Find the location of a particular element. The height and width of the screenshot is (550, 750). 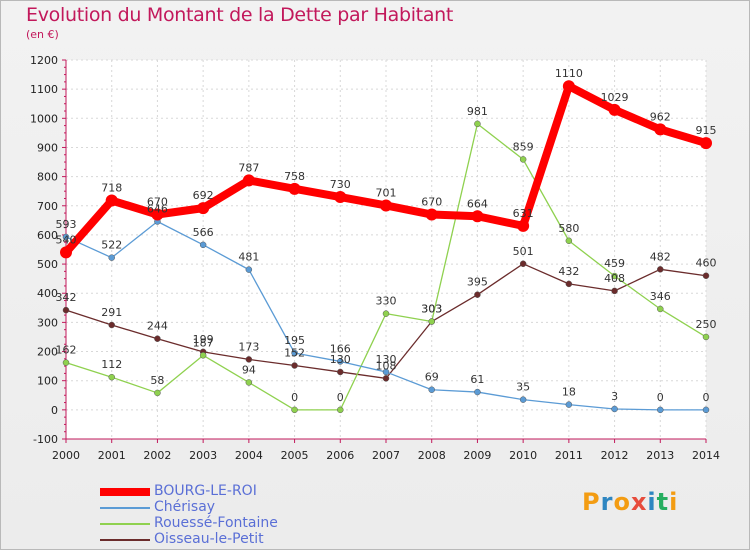

data-label: 108 is located at coordinates (386, 365).